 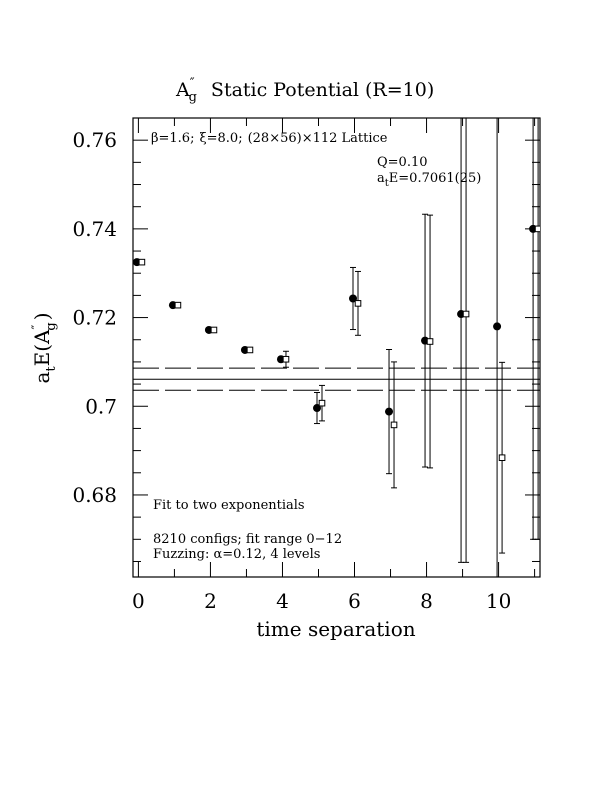 What do you see at coordinates (172, 138) in the screenshot?
I see `lattice-beta: β=1.6;` at bounding box center [172, 138].